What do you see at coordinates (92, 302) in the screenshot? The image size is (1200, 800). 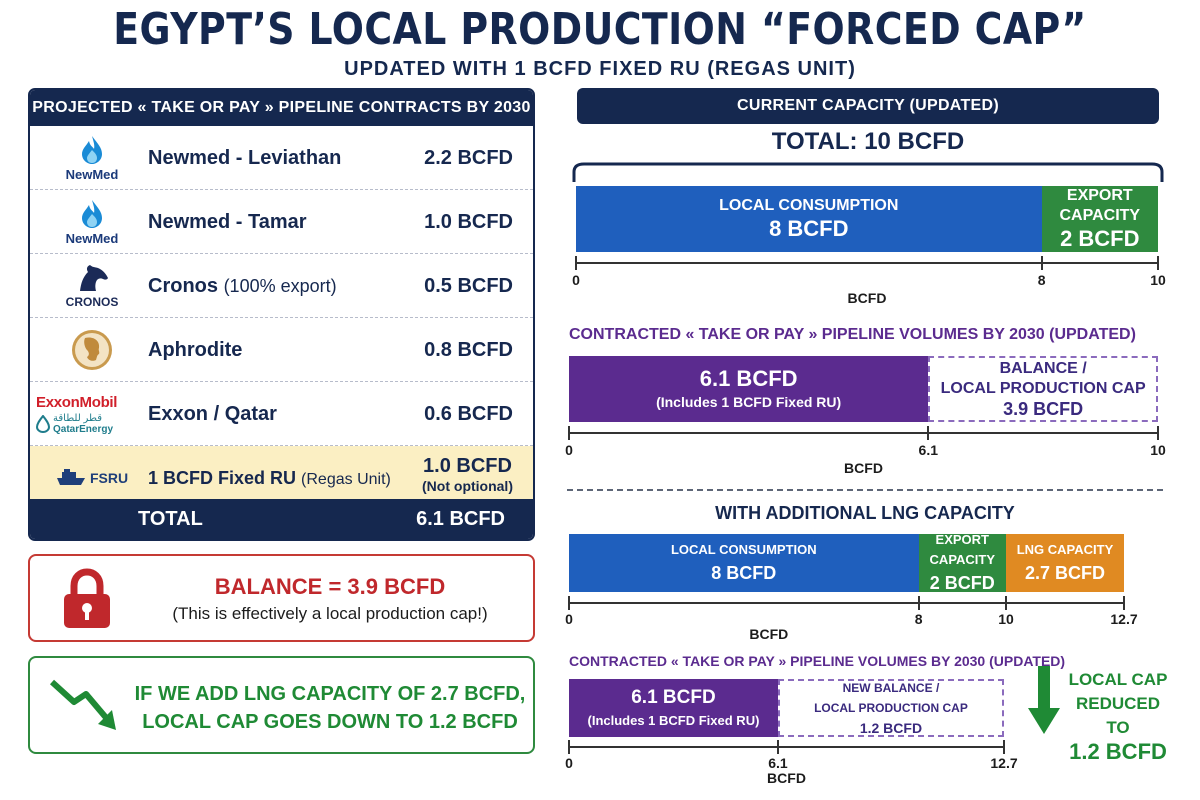 I see `logo-text: CRONOS` at bounding box center [92, 302].